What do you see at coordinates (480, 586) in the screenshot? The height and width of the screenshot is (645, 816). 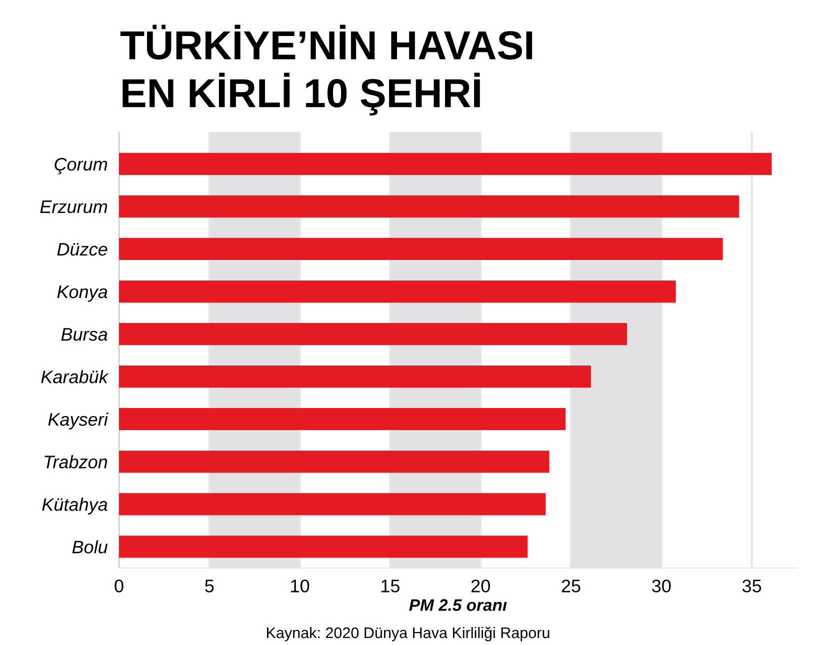 I see `x-tick-label: 20` at bounding box center [480, 586].